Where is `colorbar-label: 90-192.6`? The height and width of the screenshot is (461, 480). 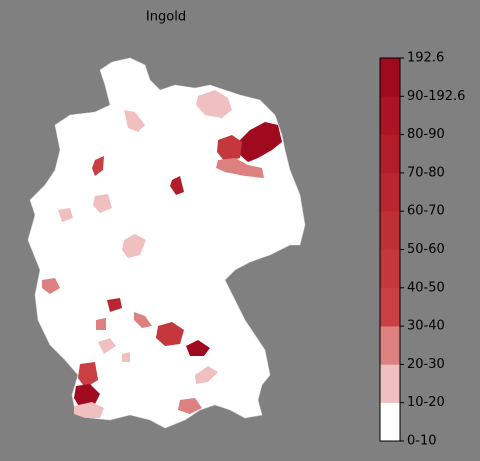 colorbar-label: 90-192.6 is located at coordinates (436, 96).